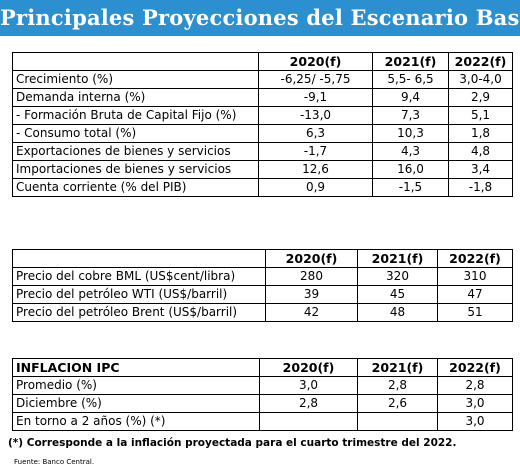 The width and height of the screenshot is (520, 470). What do you see at coordinates (136, 403) in the screenshot?
I see `row-label: Diciembre (%)` at bounding box center [136, 403].